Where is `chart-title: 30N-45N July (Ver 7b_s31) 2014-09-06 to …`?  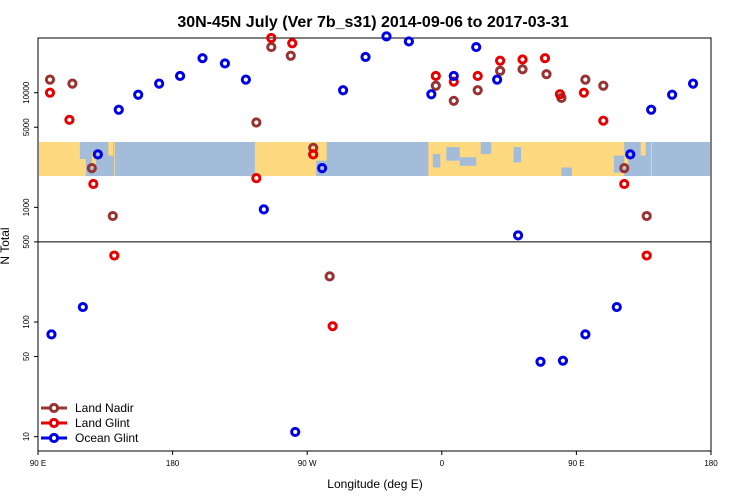 chart-title: 30N-45N July (Ver 7b_s31) 2014-09-06 to … is located at coordinates (372, 22).